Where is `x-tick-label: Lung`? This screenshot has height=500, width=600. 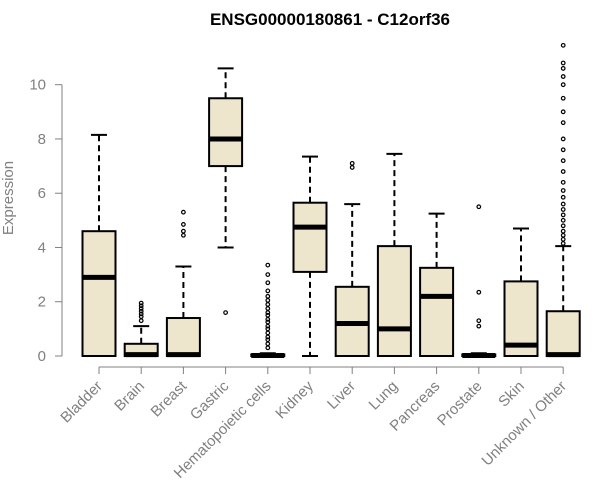 x-tick-label: Lung is located at coordinates (384, 396).